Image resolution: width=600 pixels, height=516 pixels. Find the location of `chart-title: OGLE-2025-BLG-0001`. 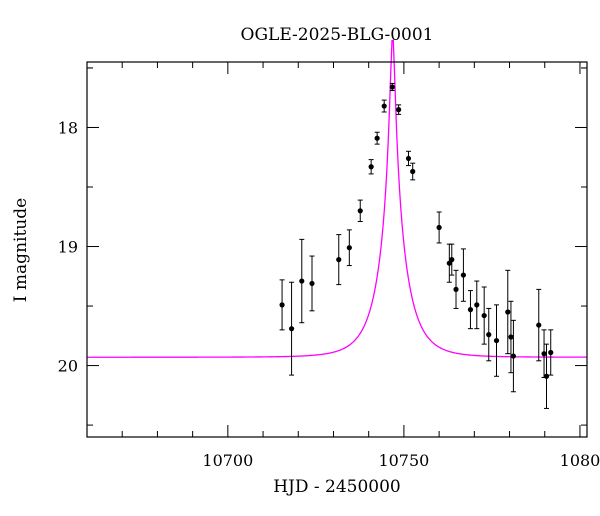

chart-title: OGLE-2025-BLG-0001 is located at coordinates (337, 35).